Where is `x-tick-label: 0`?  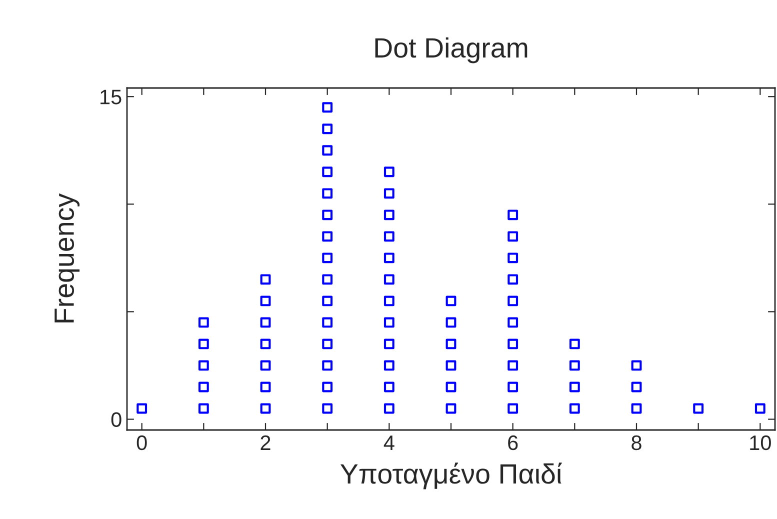
x-tick-label: 0 is located at coordinates (141, 442).